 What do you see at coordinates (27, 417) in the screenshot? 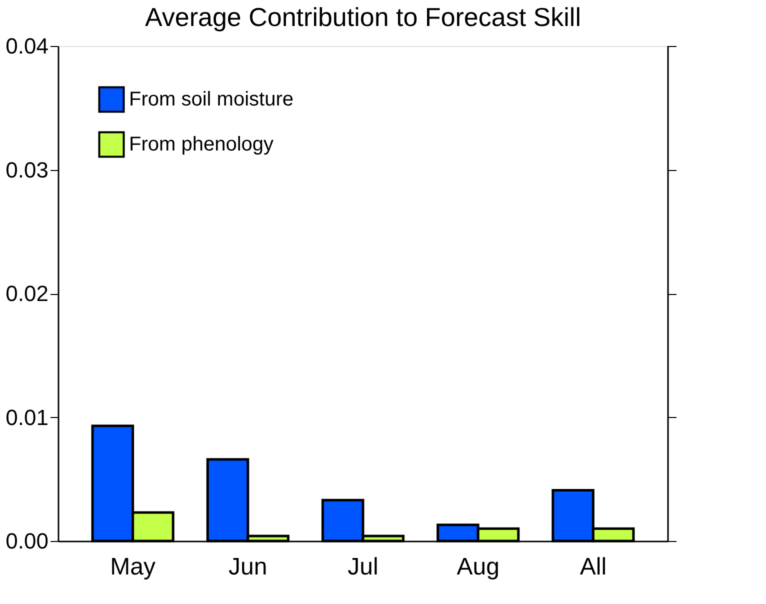
I see `y-tick-label: 0.01` at bounding box center [27, 417].